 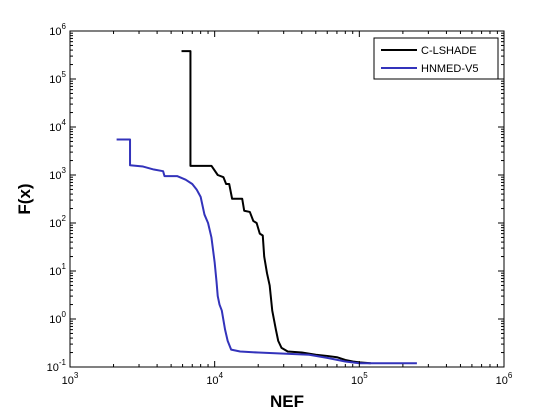 I want to click on y-tick-label: 10⁴, so click(x=57, y=126).